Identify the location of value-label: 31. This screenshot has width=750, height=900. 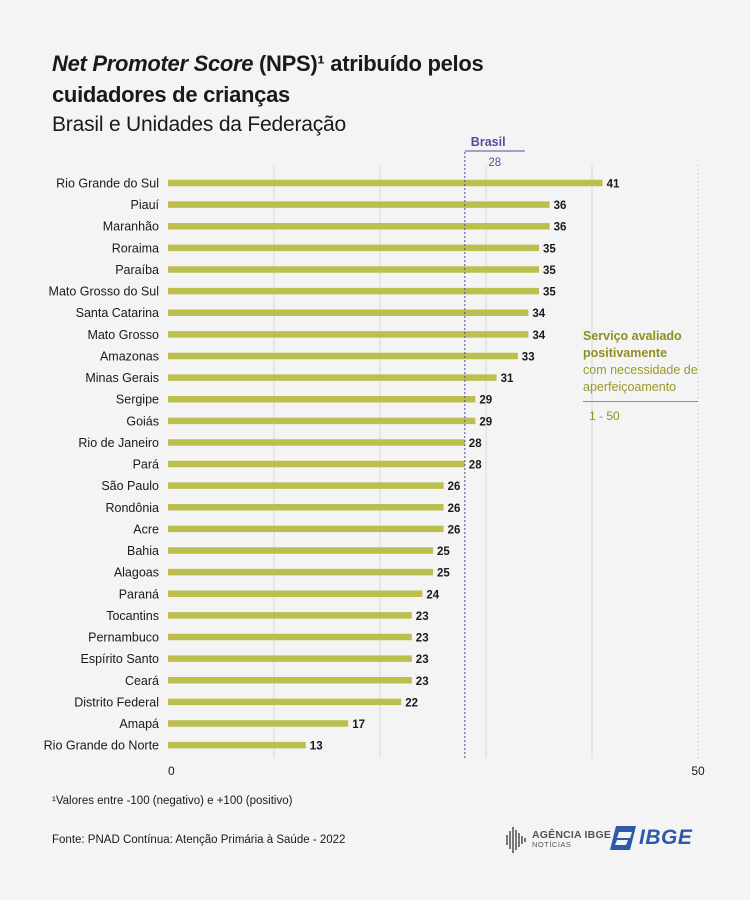
(507, 379).